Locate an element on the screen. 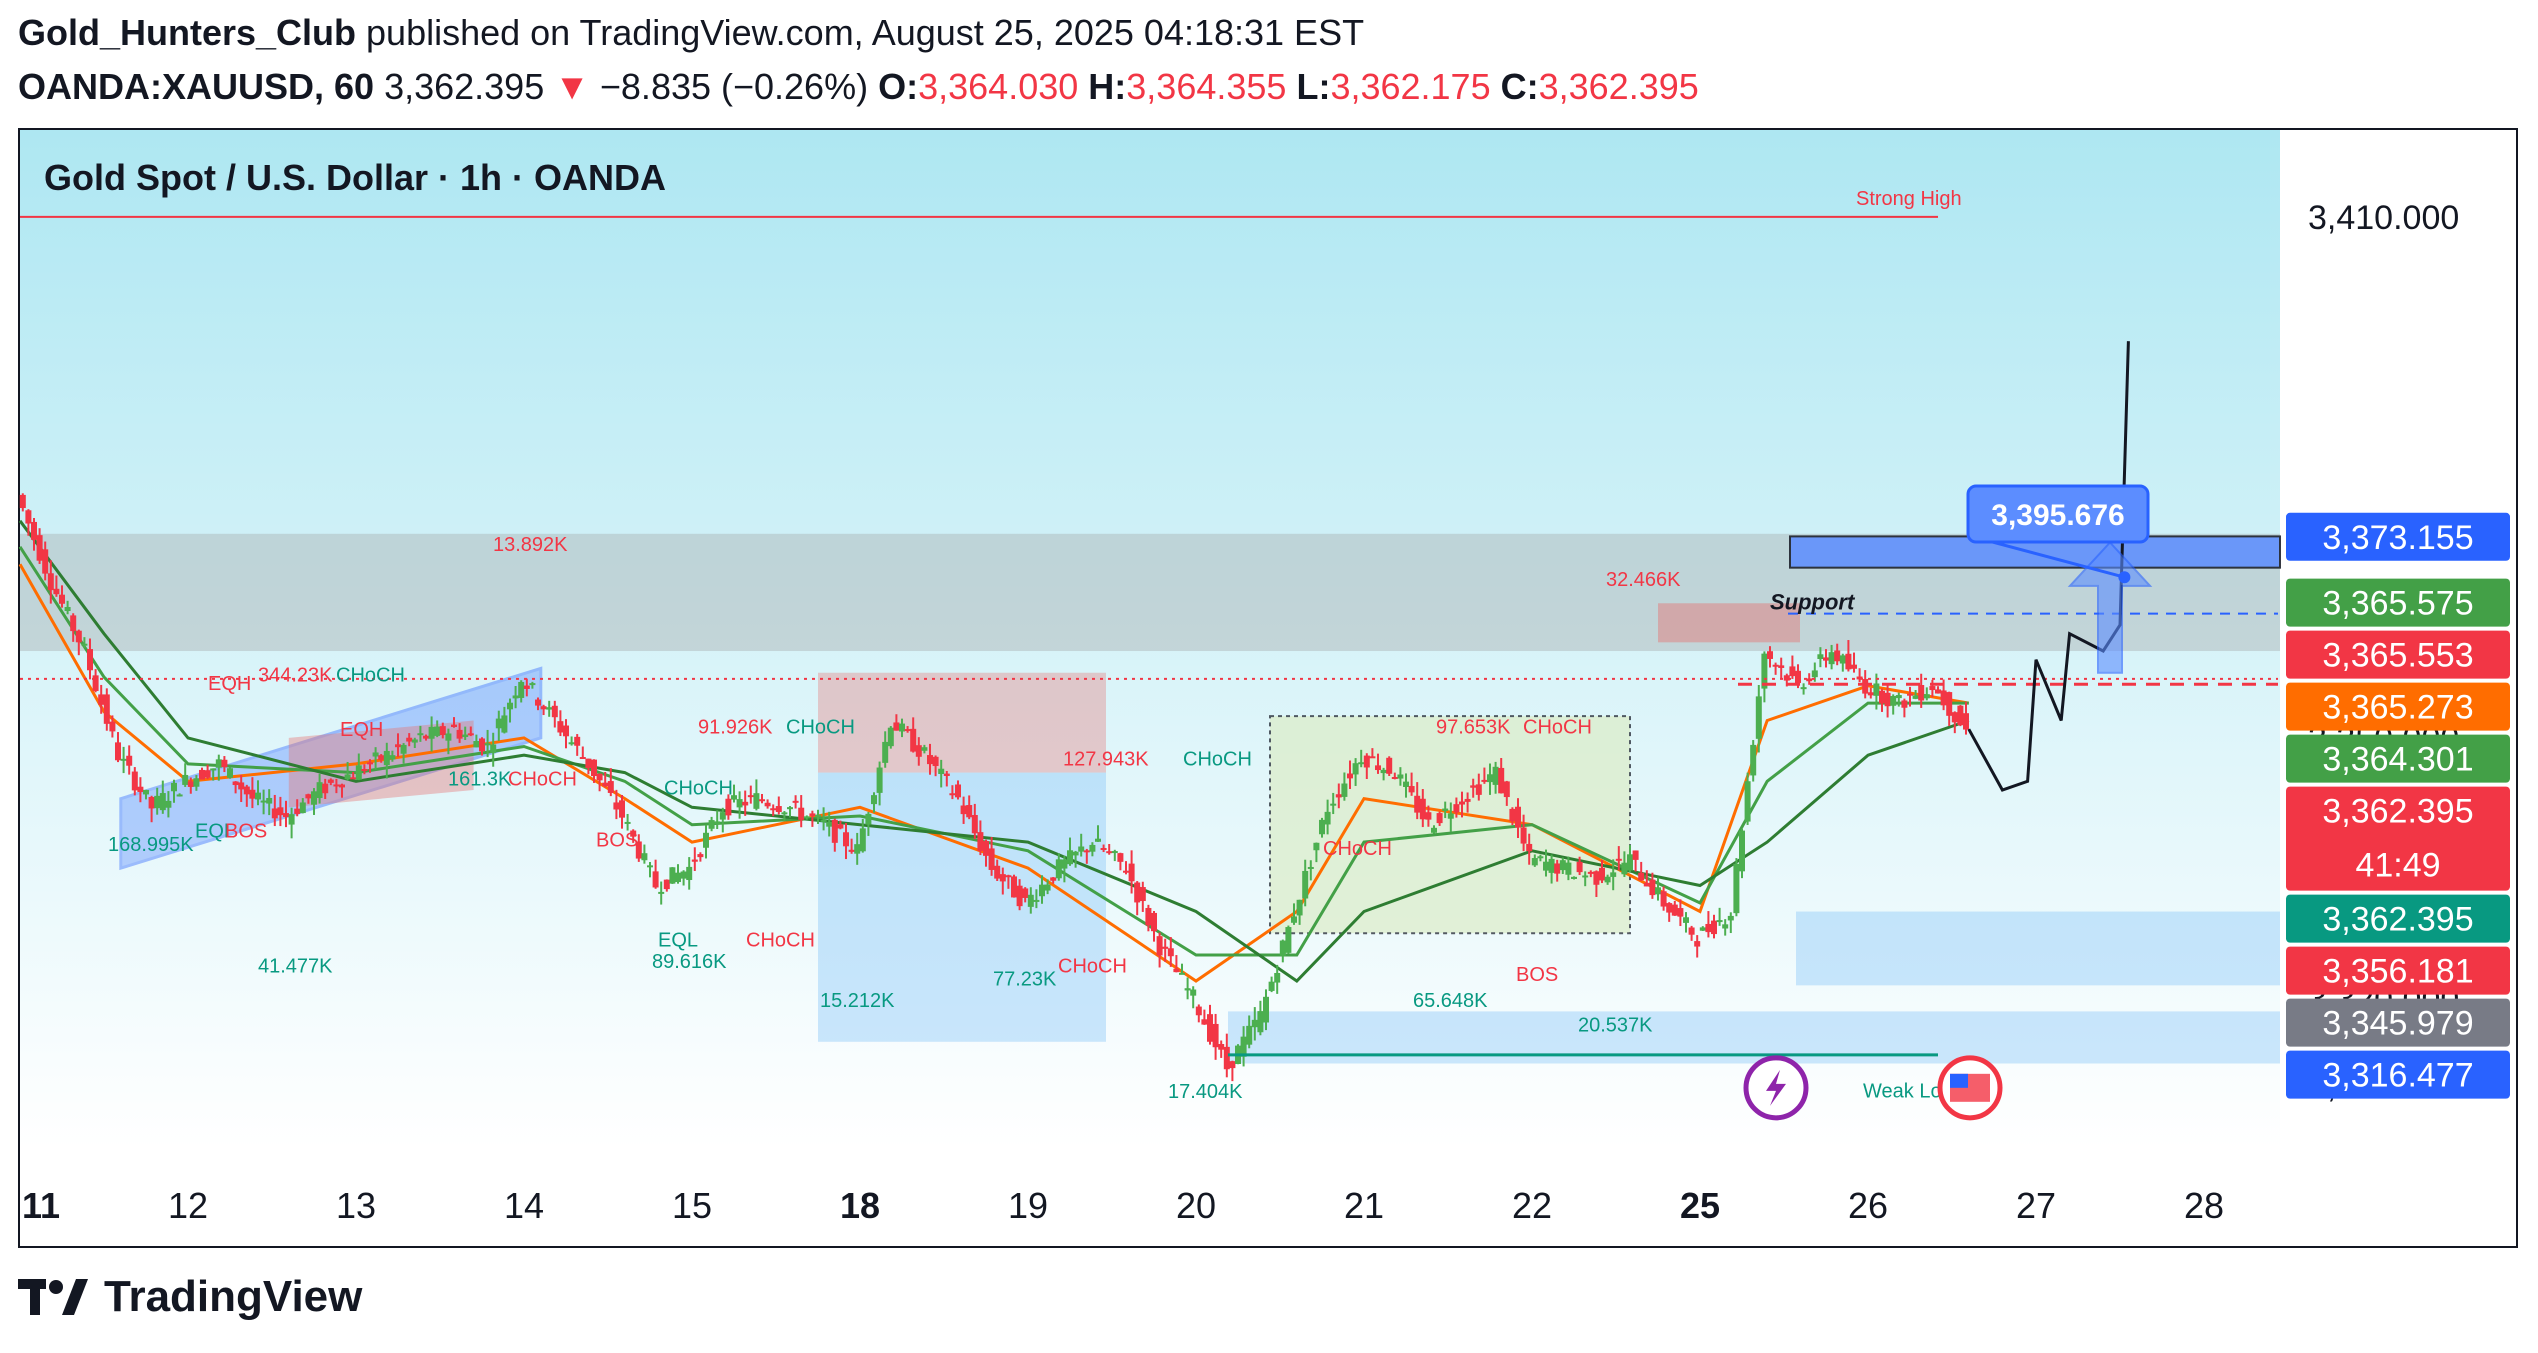 The image size is (2538, 1353). last-price: 3,362.395 is located at coordinates (464, 86).